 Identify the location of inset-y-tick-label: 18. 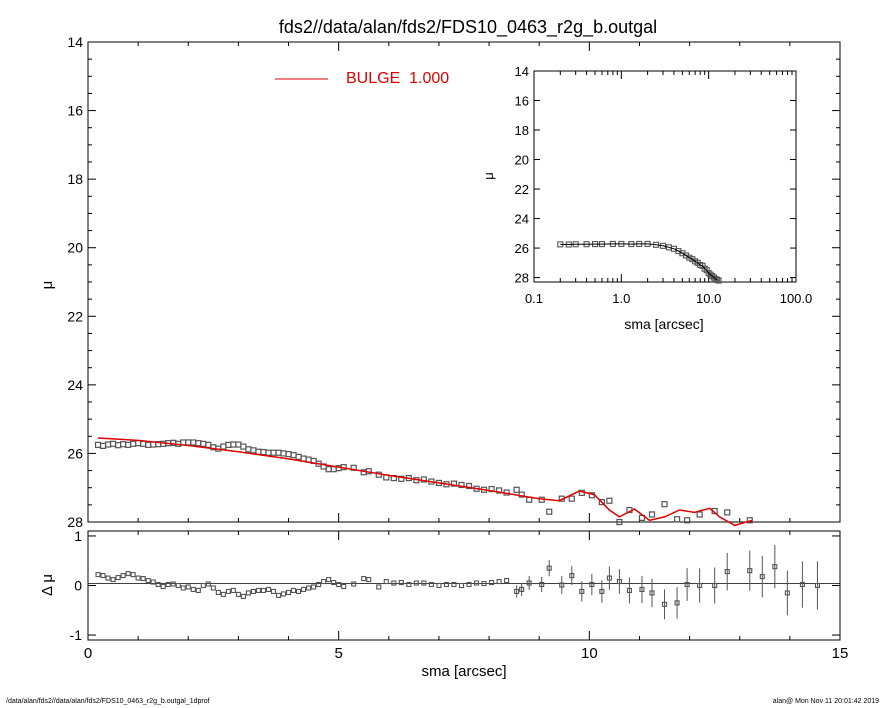
(522, 130).